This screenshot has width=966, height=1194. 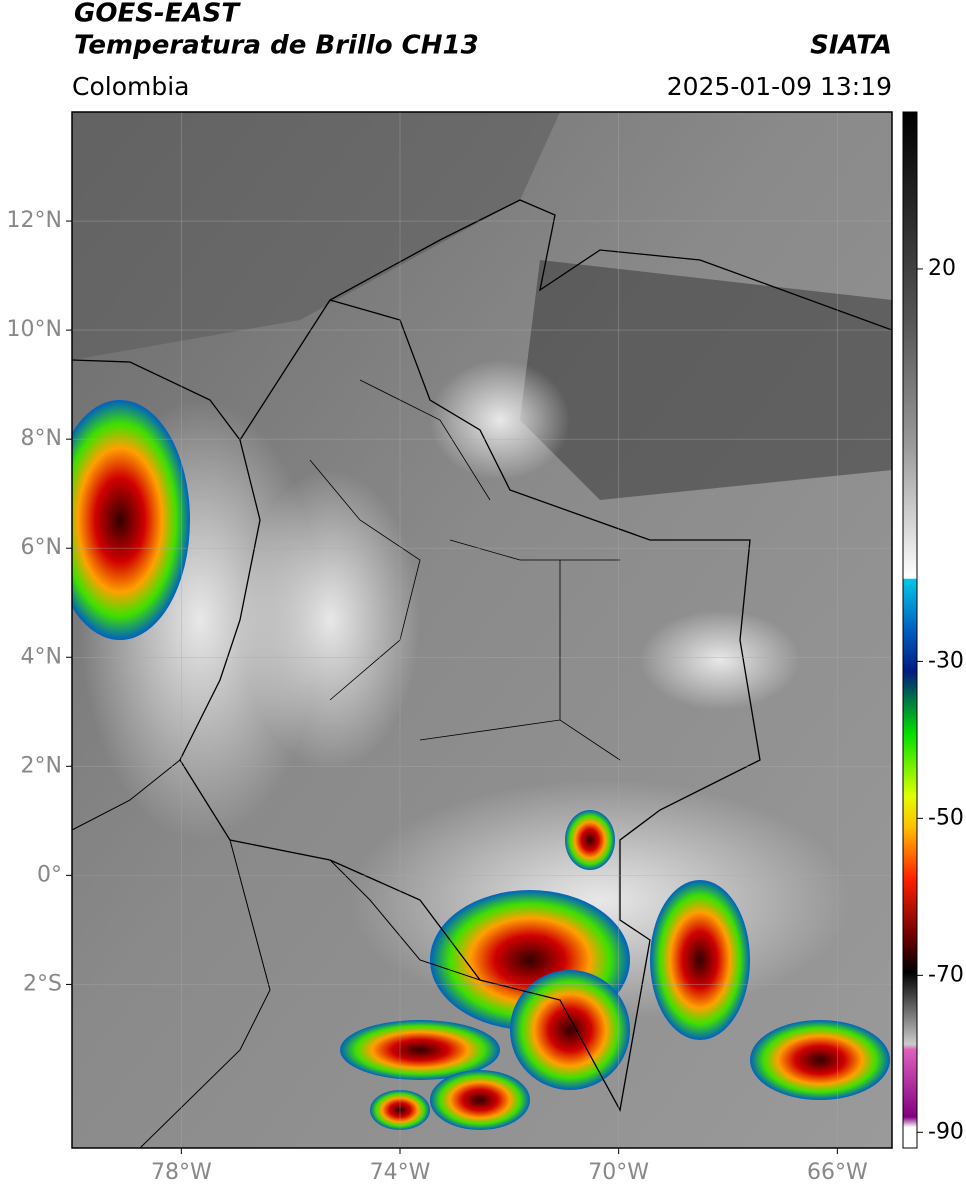 I want to click on title: GOES-EAST, so click(x=157, y=14).